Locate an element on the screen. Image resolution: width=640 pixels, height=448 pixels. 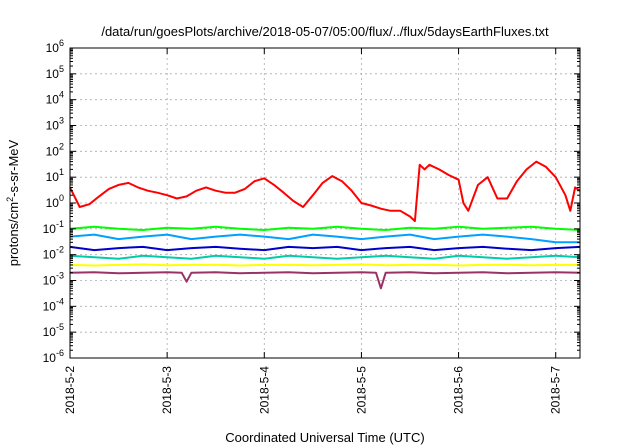
y-tick-label: 10¹ is located at coordinates (55, 175).